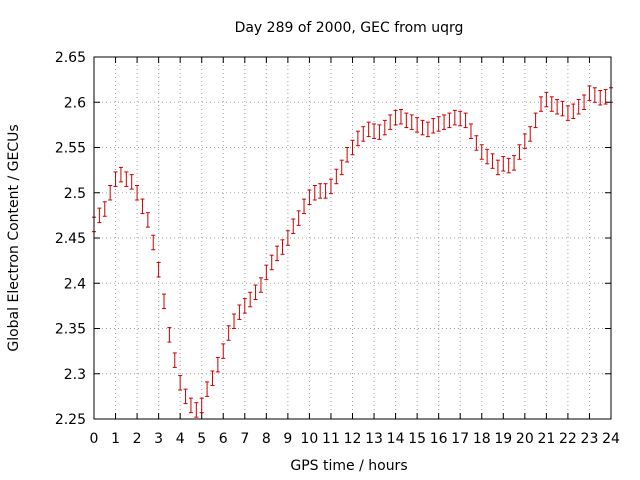 The image size is (640, 480). What do you see at coordinates (75, 194) in the screenshot?
I see `y-tick-label: 2.5` at bounding box center [75, 194].